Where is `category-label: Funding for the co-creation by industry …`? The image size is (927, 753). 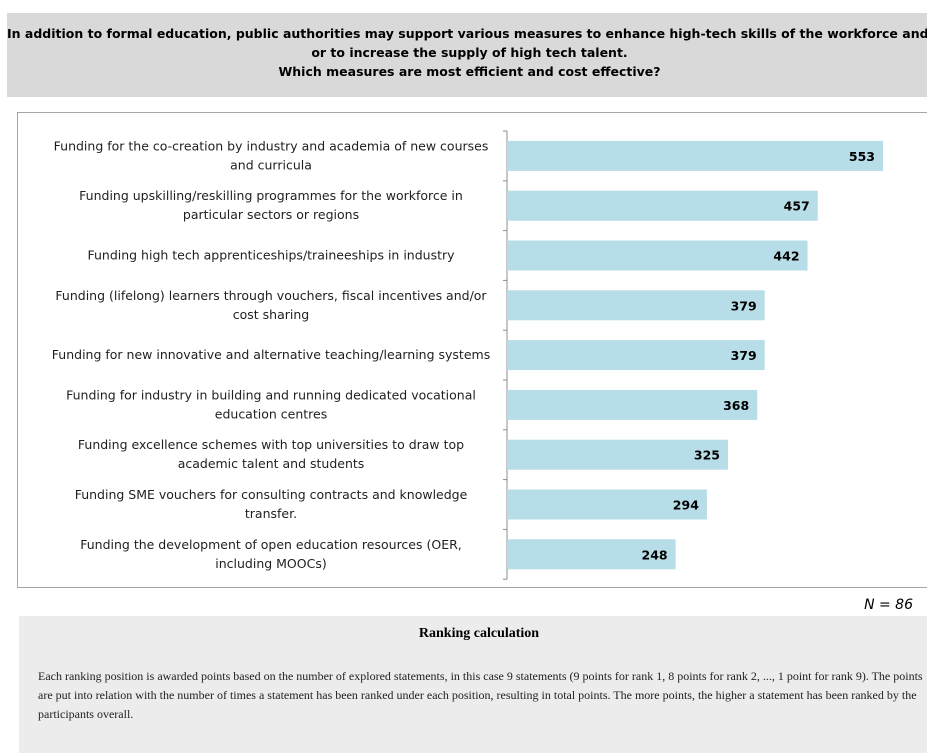
category-label: Funding for the co-creation by industry … is located at coordinates (271, 155).